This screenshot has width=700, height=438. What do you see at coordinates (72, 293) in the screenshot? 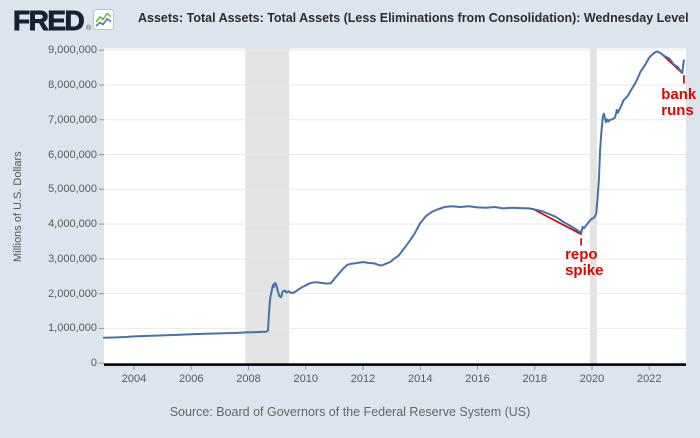
I see `y-axis-tick-label: 2,000,000` at bounding box center [72, 293].